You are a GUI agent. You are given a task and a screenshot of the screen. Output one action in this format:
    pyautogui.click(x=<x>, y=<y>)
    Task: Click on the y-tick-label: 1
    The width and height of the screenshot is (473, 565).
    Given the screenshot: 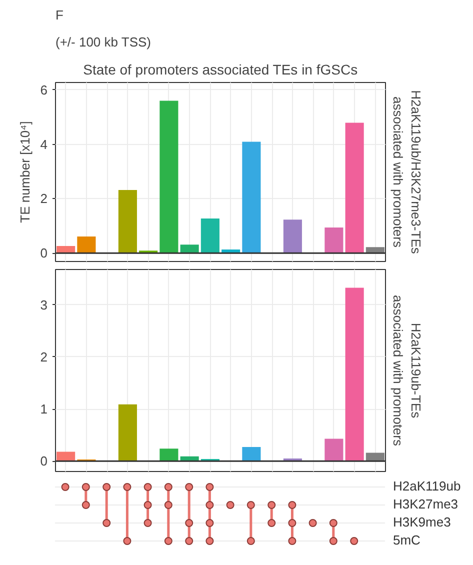 What is the action you would take?
    pyautogui.click(x=44, y=409)
    